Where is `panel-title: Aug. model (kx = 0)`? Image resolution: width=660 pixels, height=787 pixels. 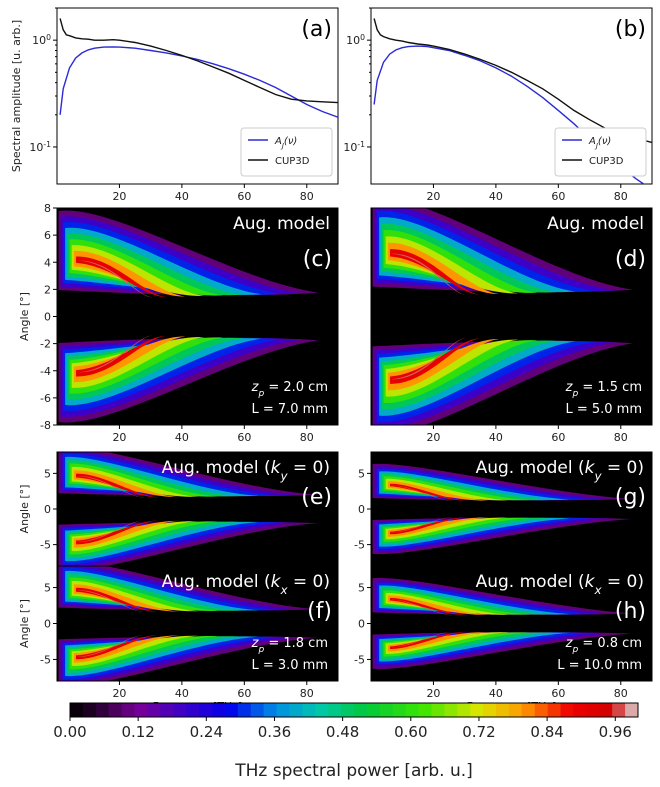
panel-title: Aug. model (kx = 0) is located at coordinates (246, 584).